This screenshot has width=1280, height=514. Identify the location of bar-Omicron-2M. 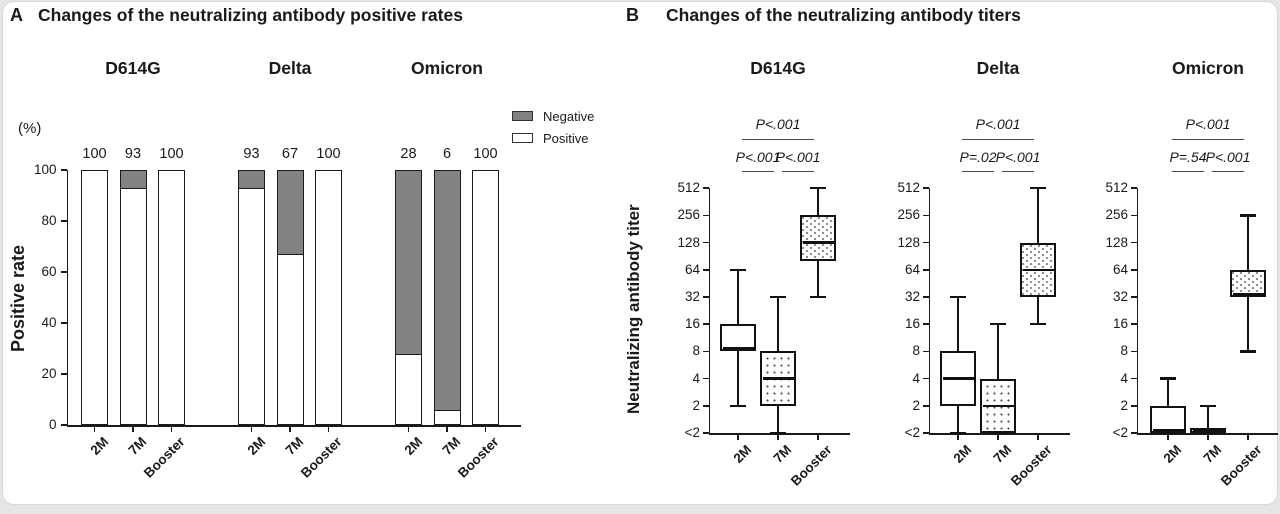
(408, 297).